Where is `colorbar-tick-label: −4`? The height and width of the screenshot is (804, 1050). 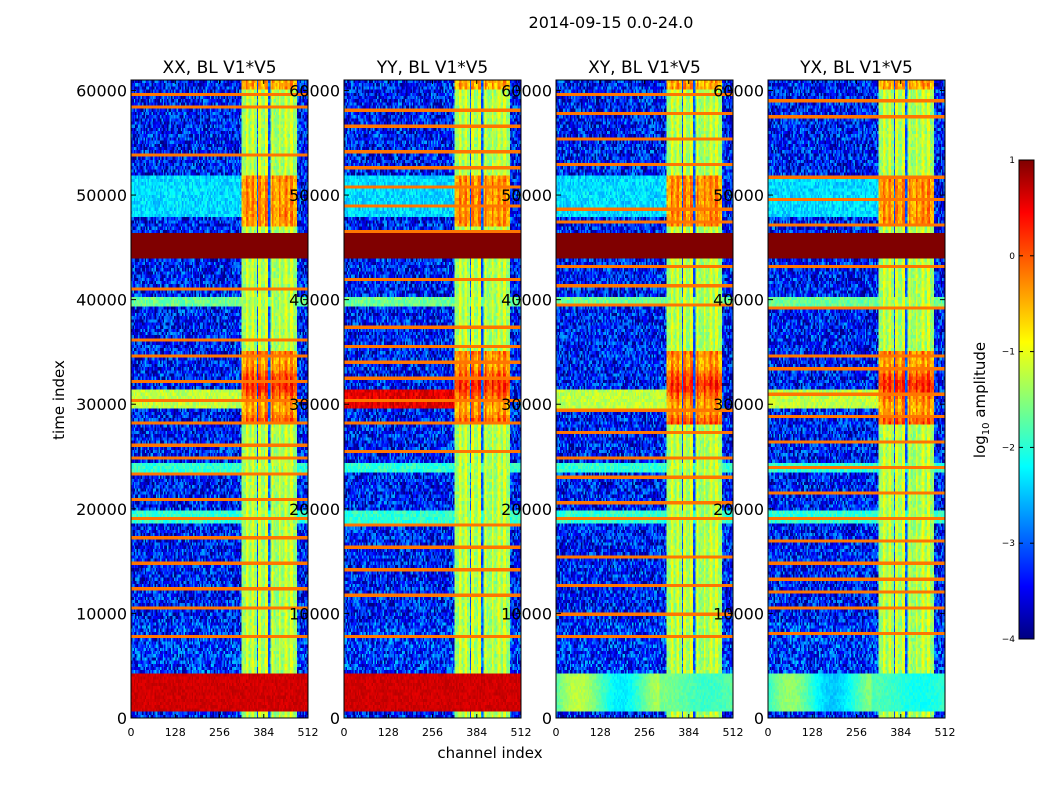
colorbar-tick-label: −4 is located at coordinates (1009, 640).